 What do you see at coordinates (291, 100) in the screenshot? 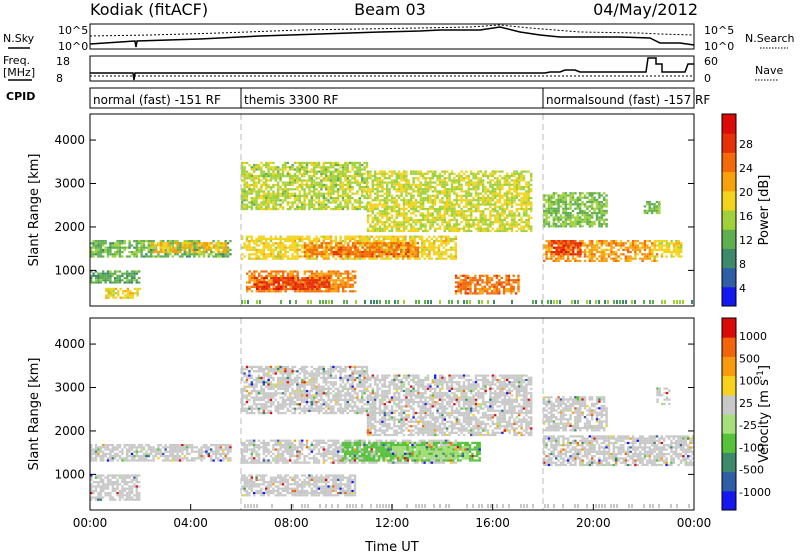
I see `cpid-segment-label: themis 3300 RF` at bounding box center [291, 100].